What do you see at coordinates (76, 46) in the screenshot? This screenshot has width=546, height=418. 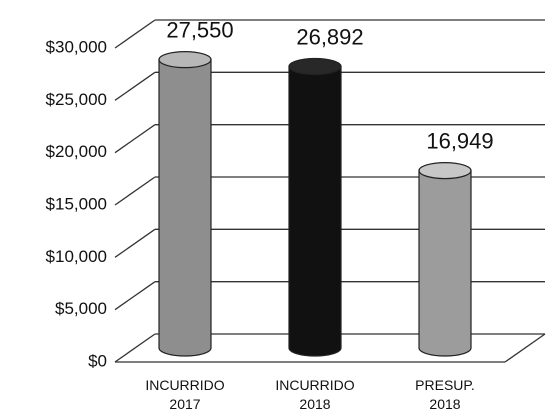 I see `y-tick-label: $30,000` at bounding box center [76, 46].